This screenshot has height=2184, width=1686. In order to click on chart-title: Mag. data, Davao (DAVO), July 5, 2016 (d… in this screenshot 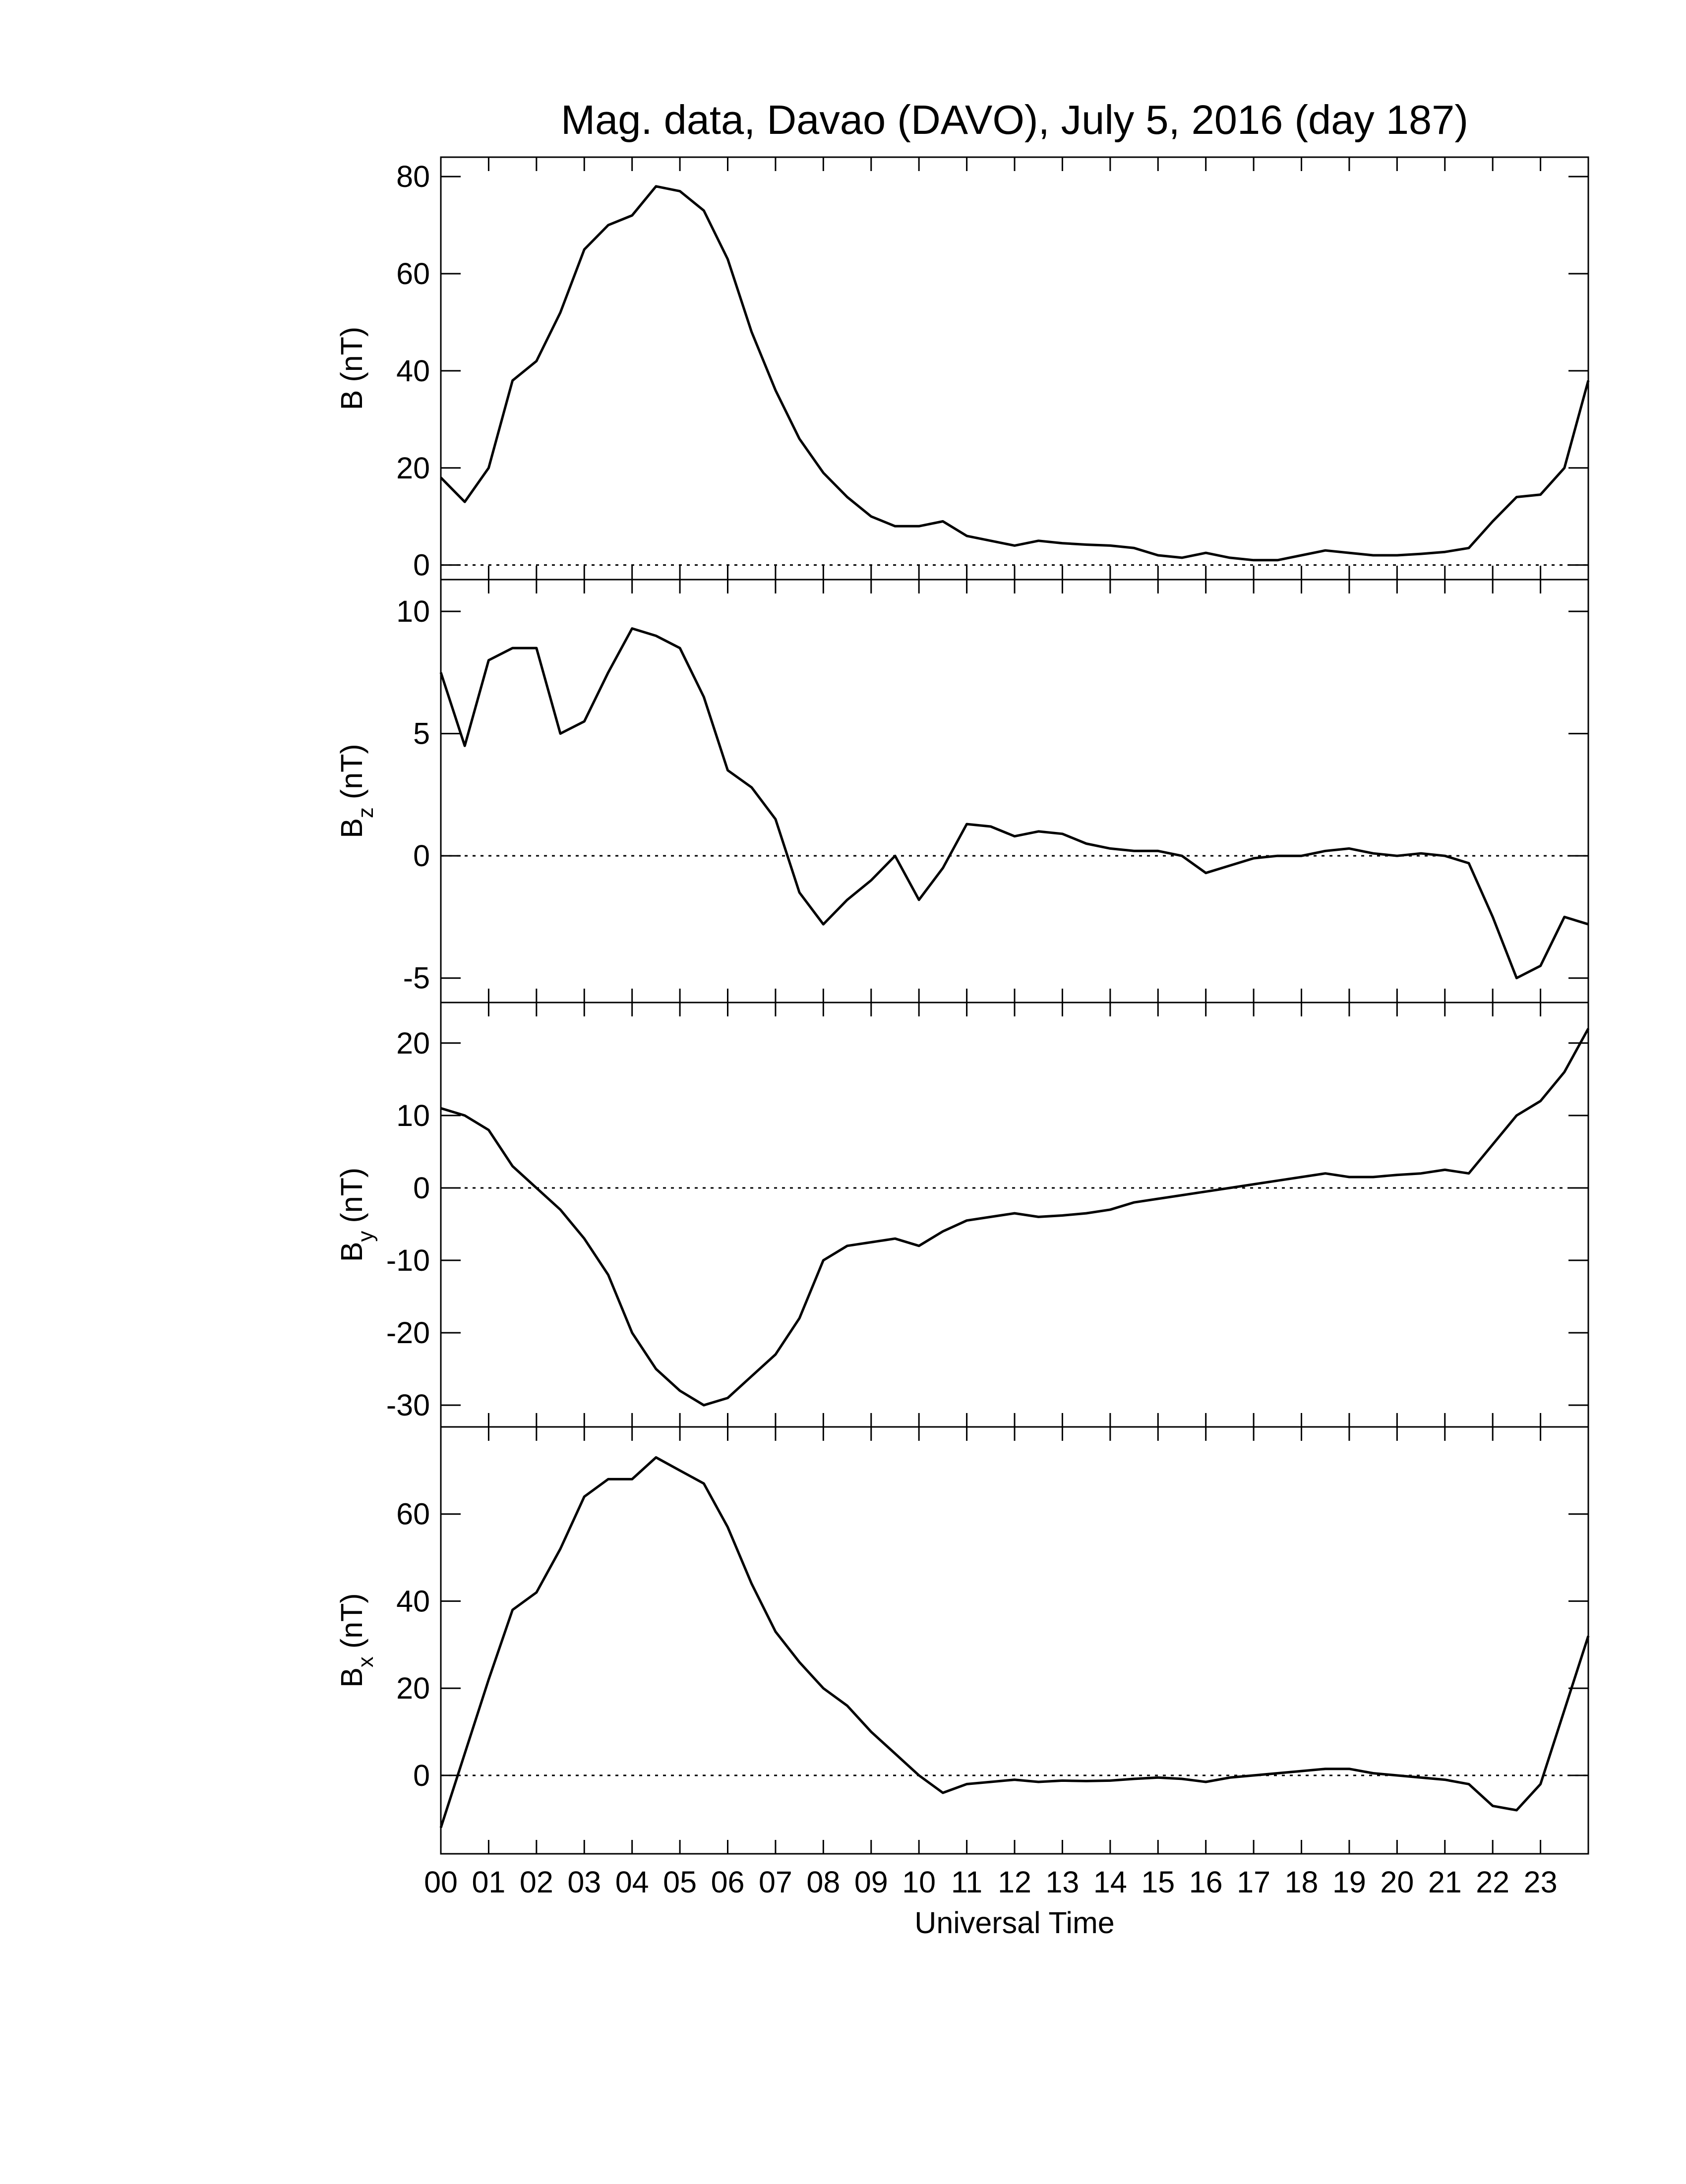, I will do `click(1015, 120)`.